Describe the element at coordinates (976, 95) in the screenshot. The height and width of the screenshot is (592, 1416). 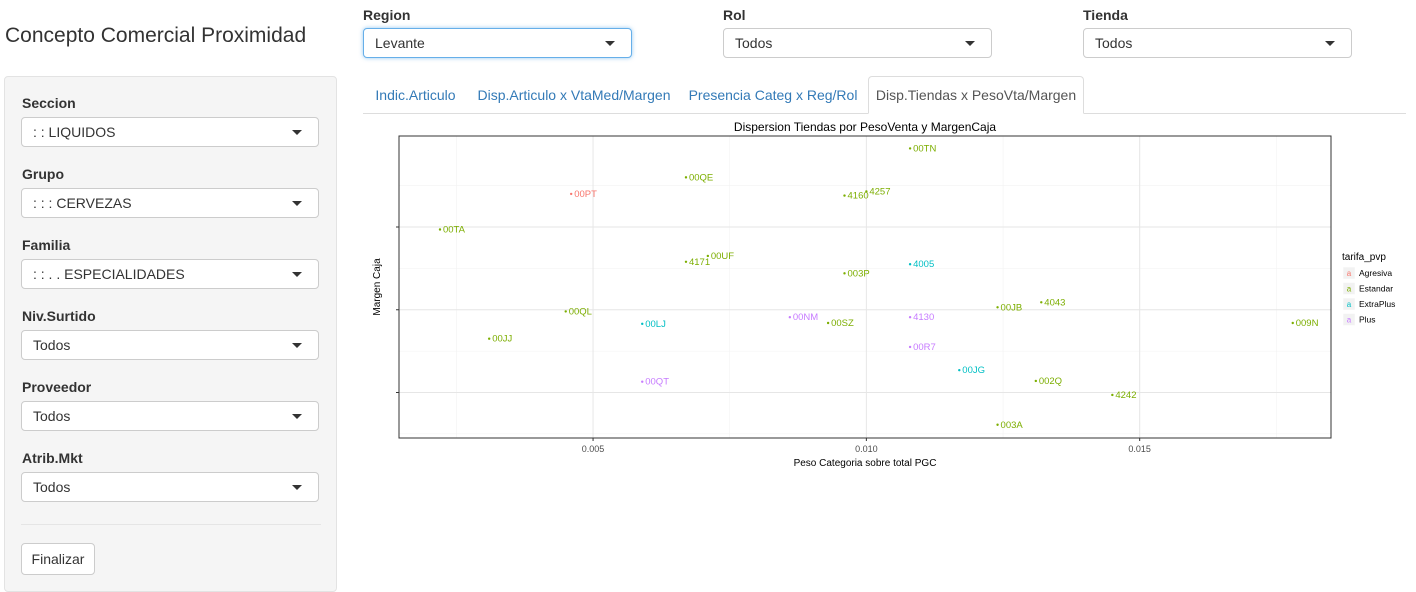
I see `tab-disp-tiendas: Disp.Tiendas x PesoVta/Margen` at that location.